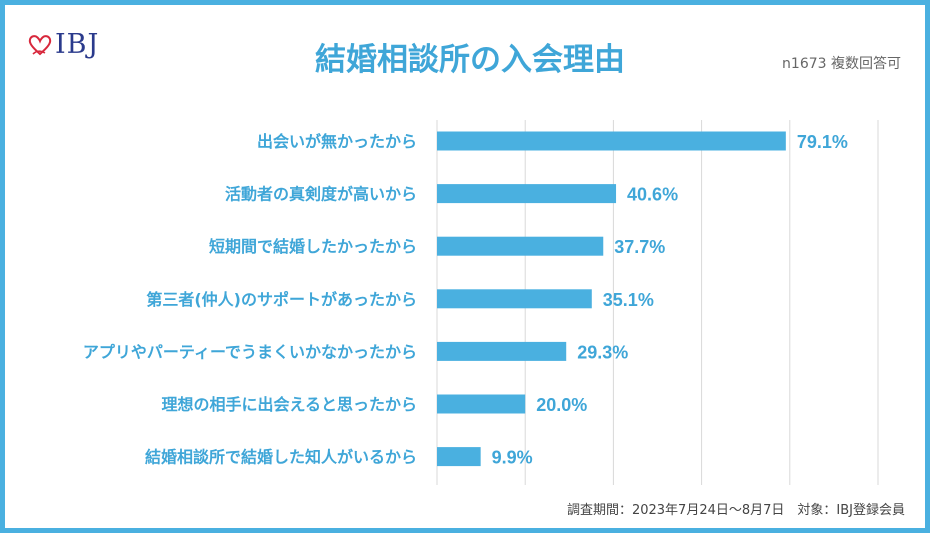  Describe the element at coordinates (337, 141) in the screenshot. I see `category-label: 出会いが無かったから` at that location.